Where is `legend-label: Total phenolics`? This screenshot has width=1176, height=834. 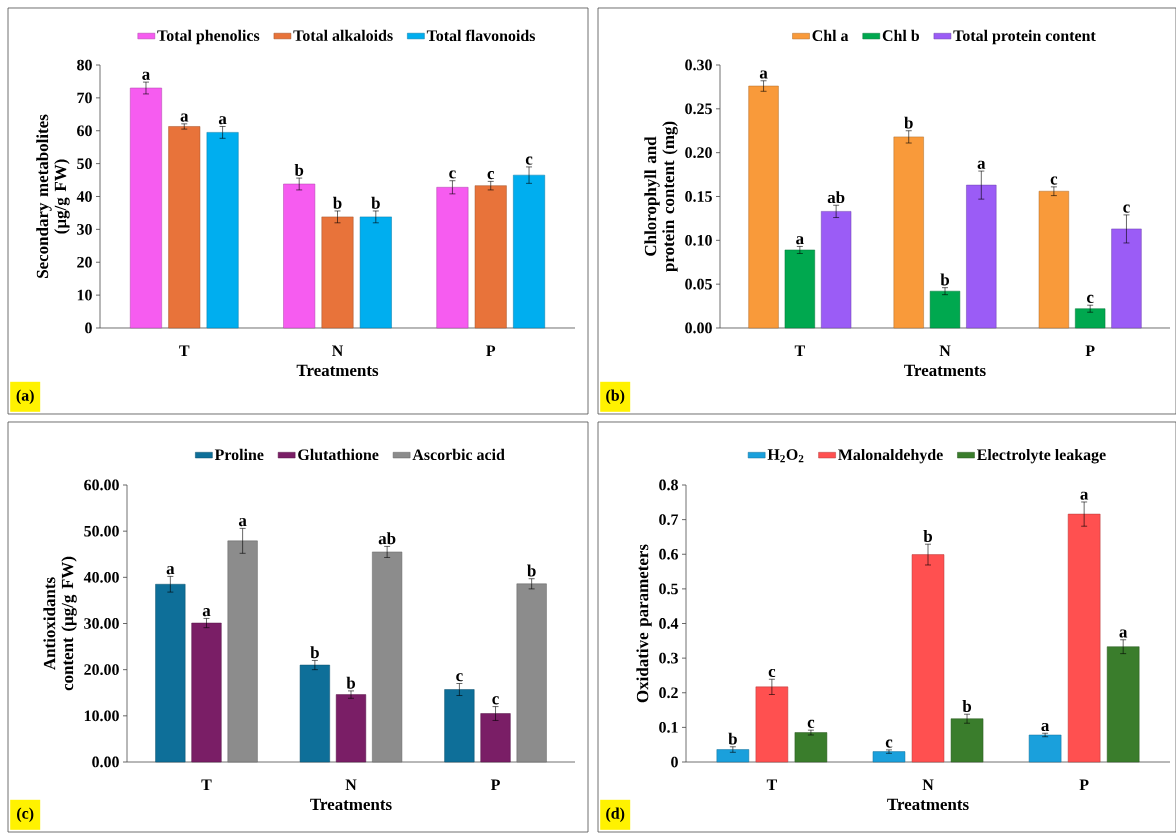
legend-label: Total phenolics is located at coordinates (208, 37).